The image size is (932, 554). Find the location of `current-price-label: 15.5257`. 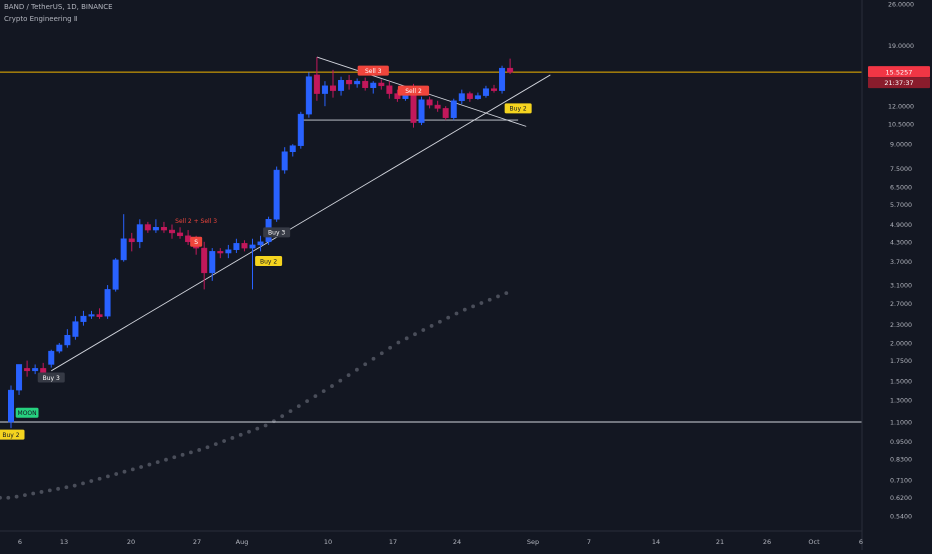

current-price-label: 15.5257 is located at coordinates (899, 72).